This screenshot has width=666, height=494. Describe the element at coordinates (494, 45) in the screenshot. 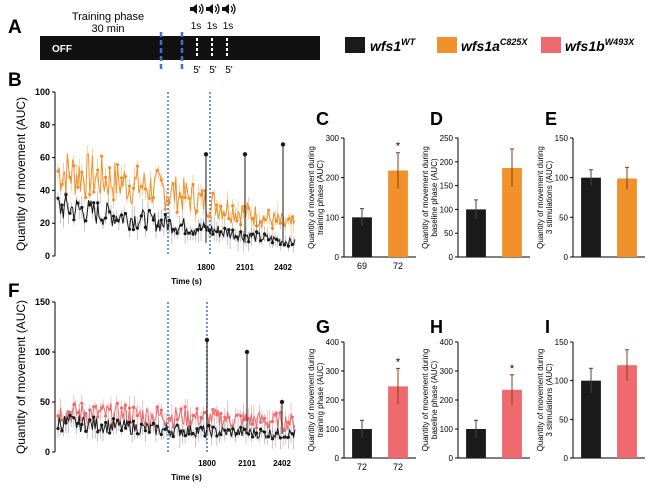

I see `legend-label-c825x: wfs1aC825X` at that location.